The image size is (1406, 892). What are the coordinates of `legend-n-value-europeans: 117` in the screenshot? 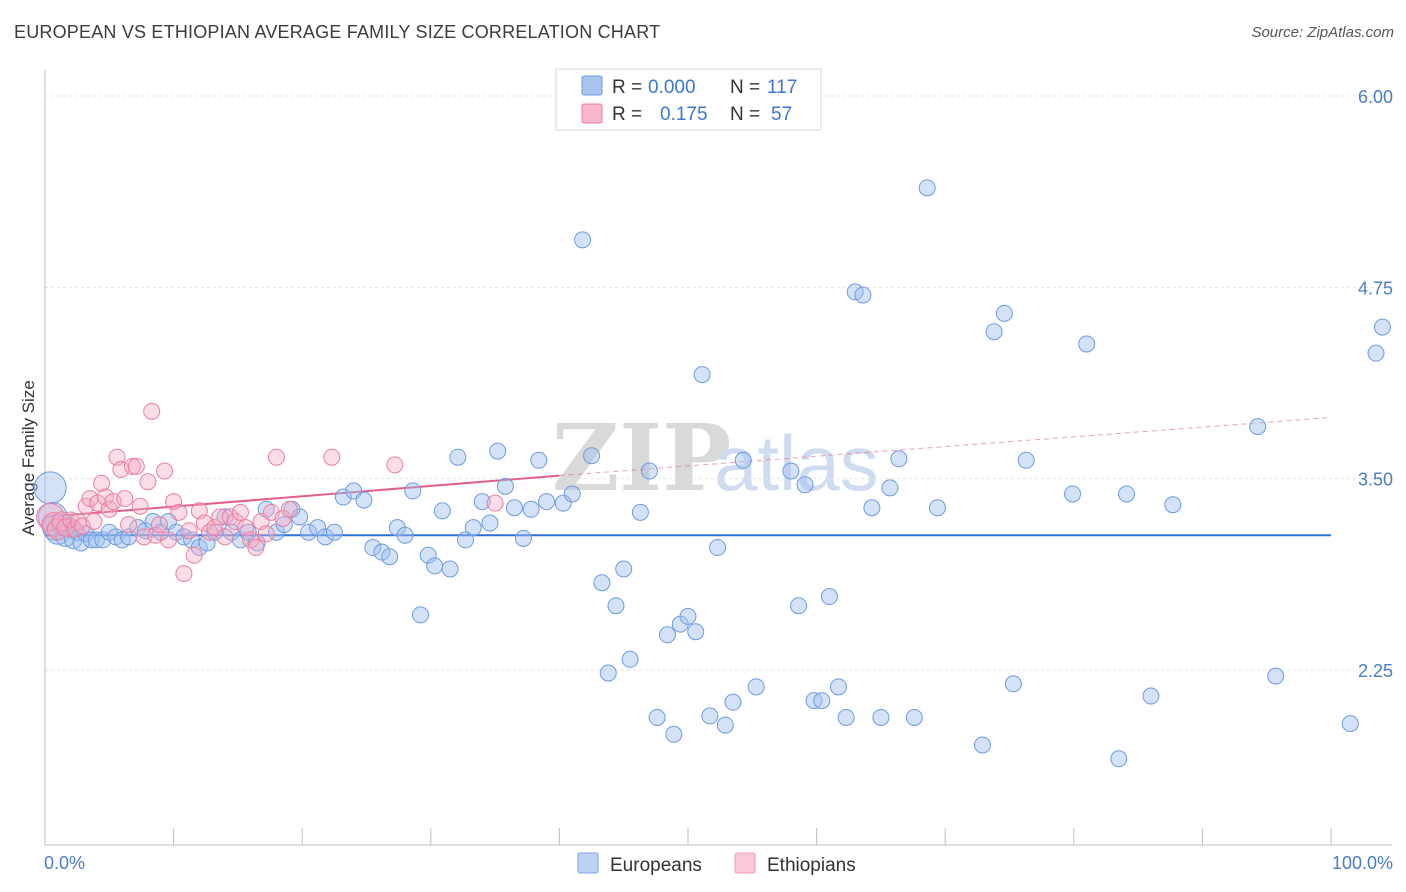 It's located at (782, 87).